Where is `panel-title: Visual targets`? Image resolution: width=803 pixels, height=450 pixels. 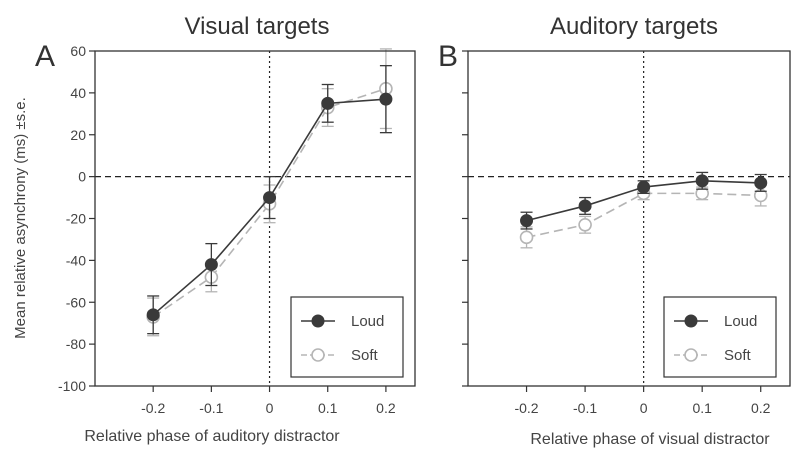 panel-title: Visual targets is located at coordinates (257, 26).